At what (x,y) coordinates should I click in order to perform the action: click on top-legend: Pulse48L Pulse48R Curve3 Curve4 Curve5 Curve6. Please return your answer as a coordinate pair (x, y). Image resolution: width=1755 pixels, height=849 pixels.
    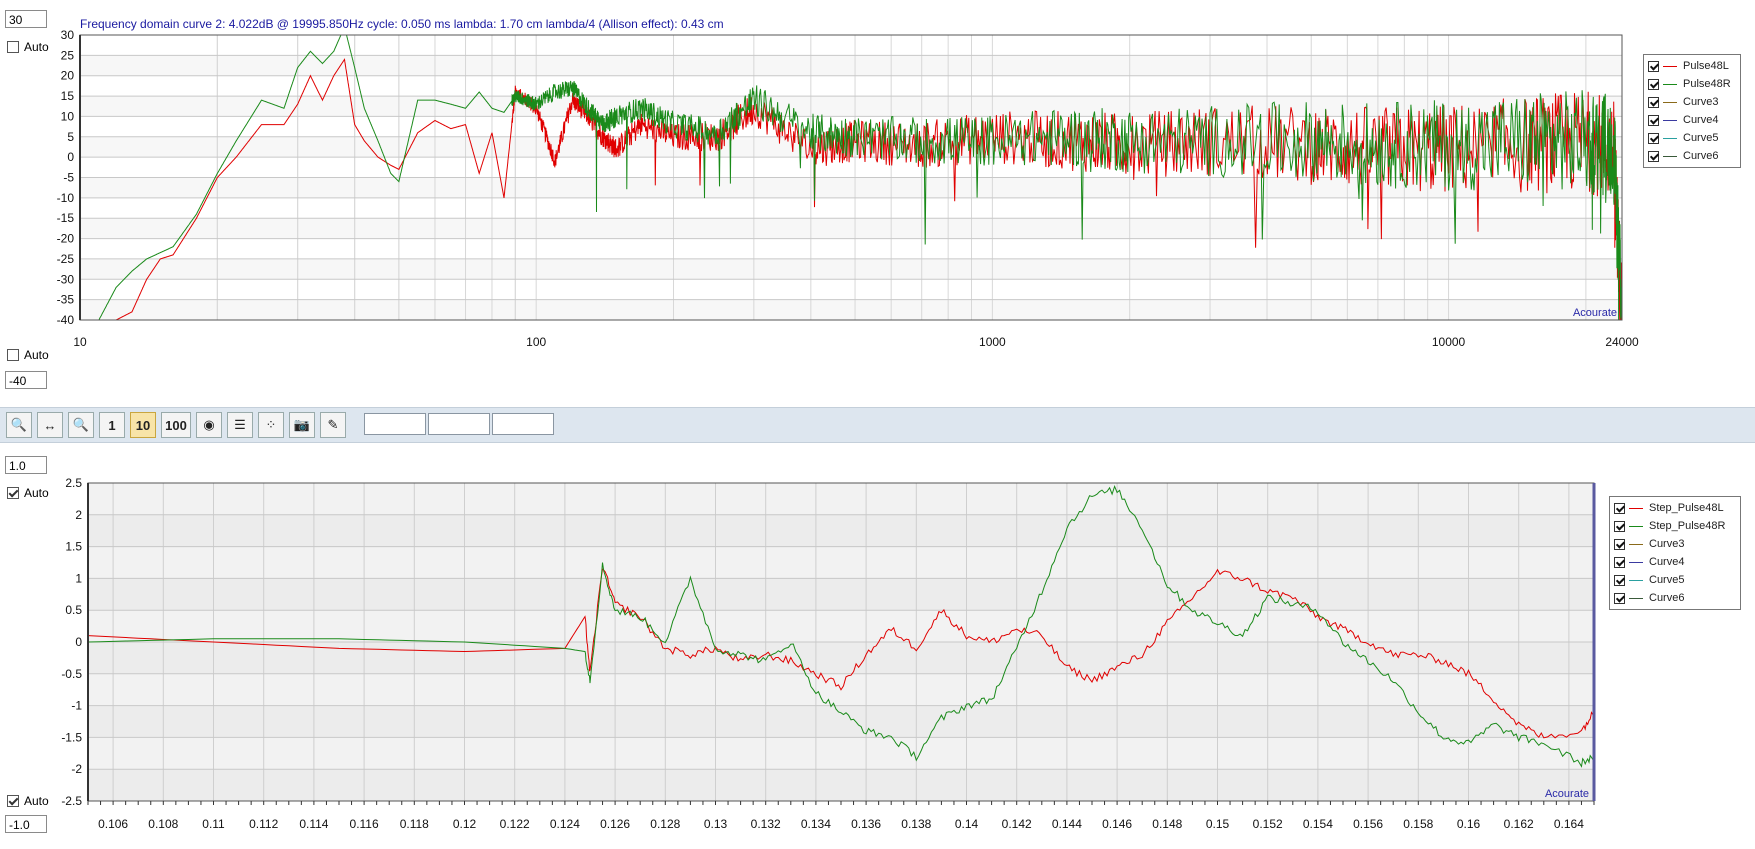
    Looking at the image, I should click on (1692, 111).